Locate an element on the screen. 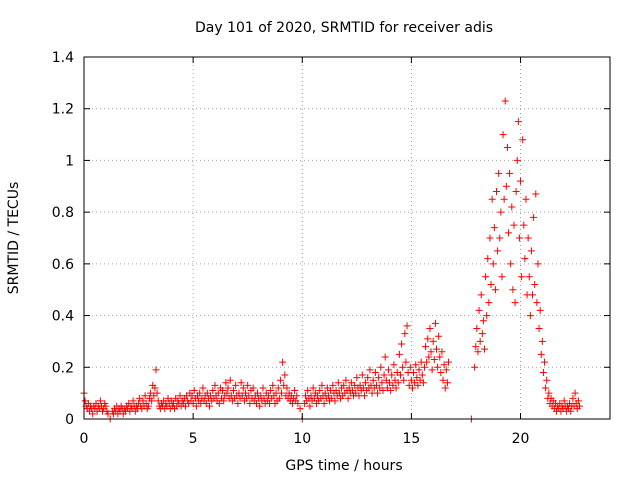 This screenshot has height=480, width=640. y-tick-label: 1 is located at coordinates (69, 161).